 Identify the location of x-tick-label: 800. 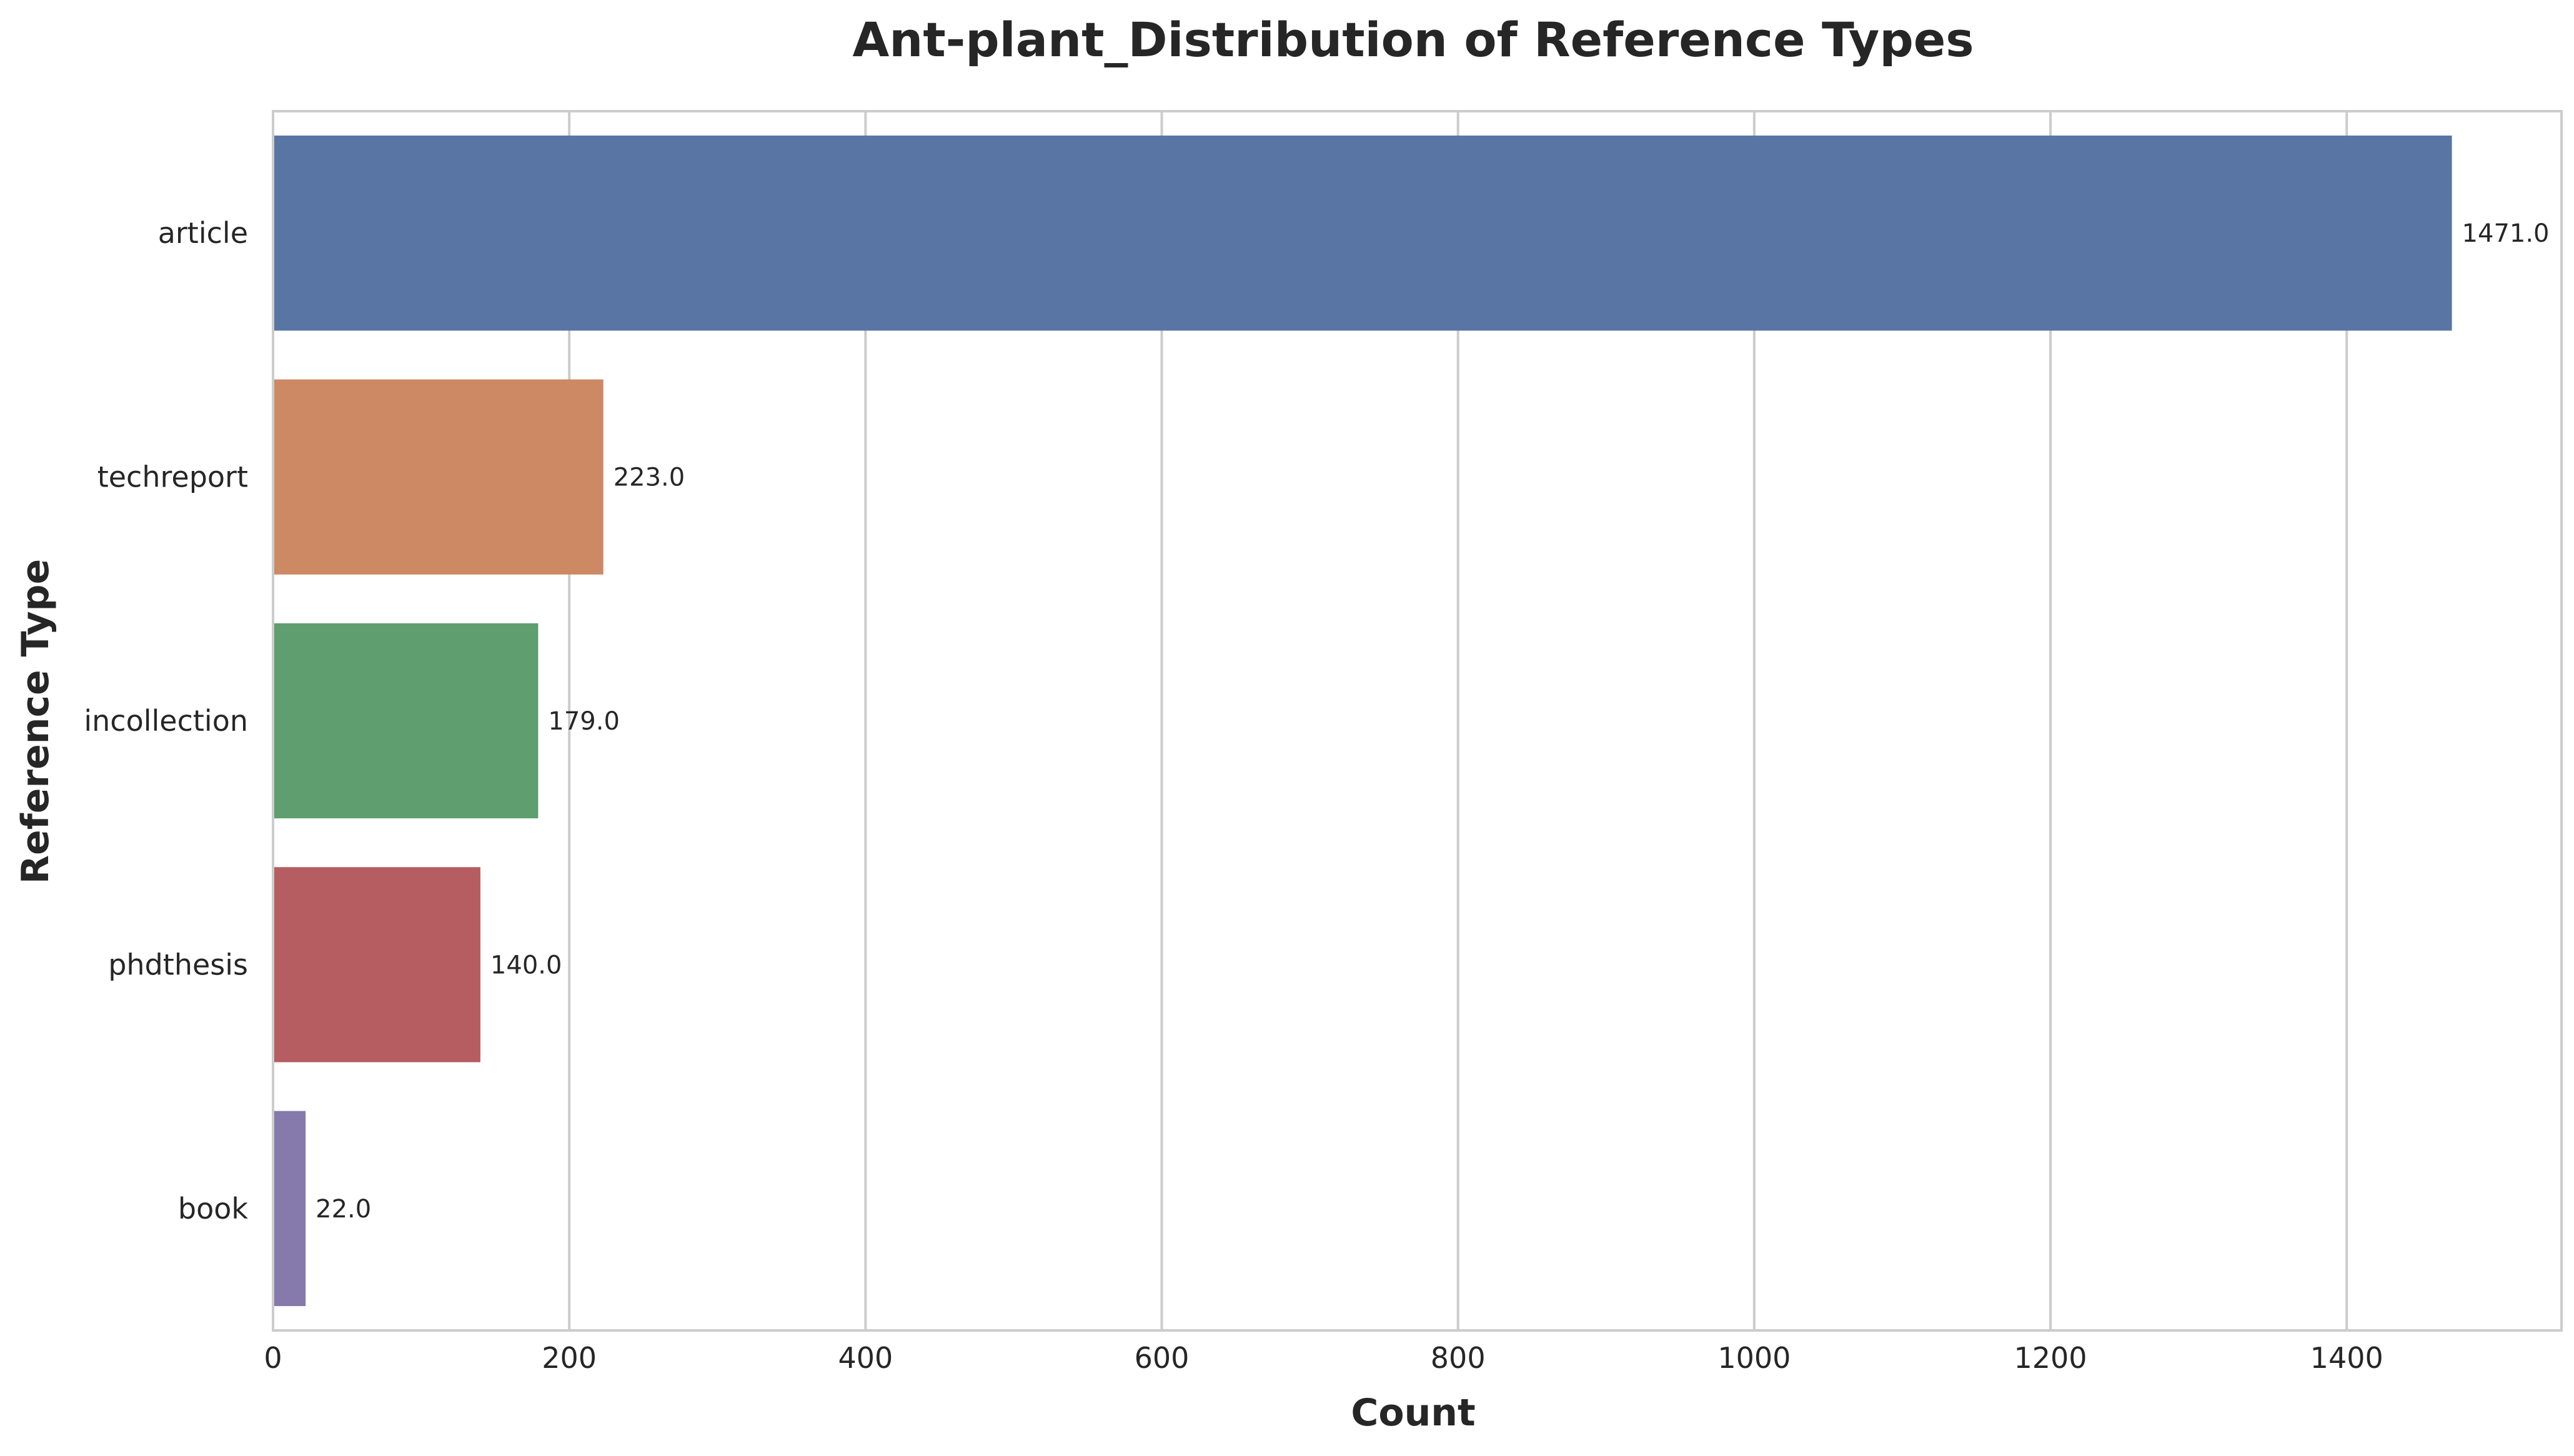
(1458, 1358).